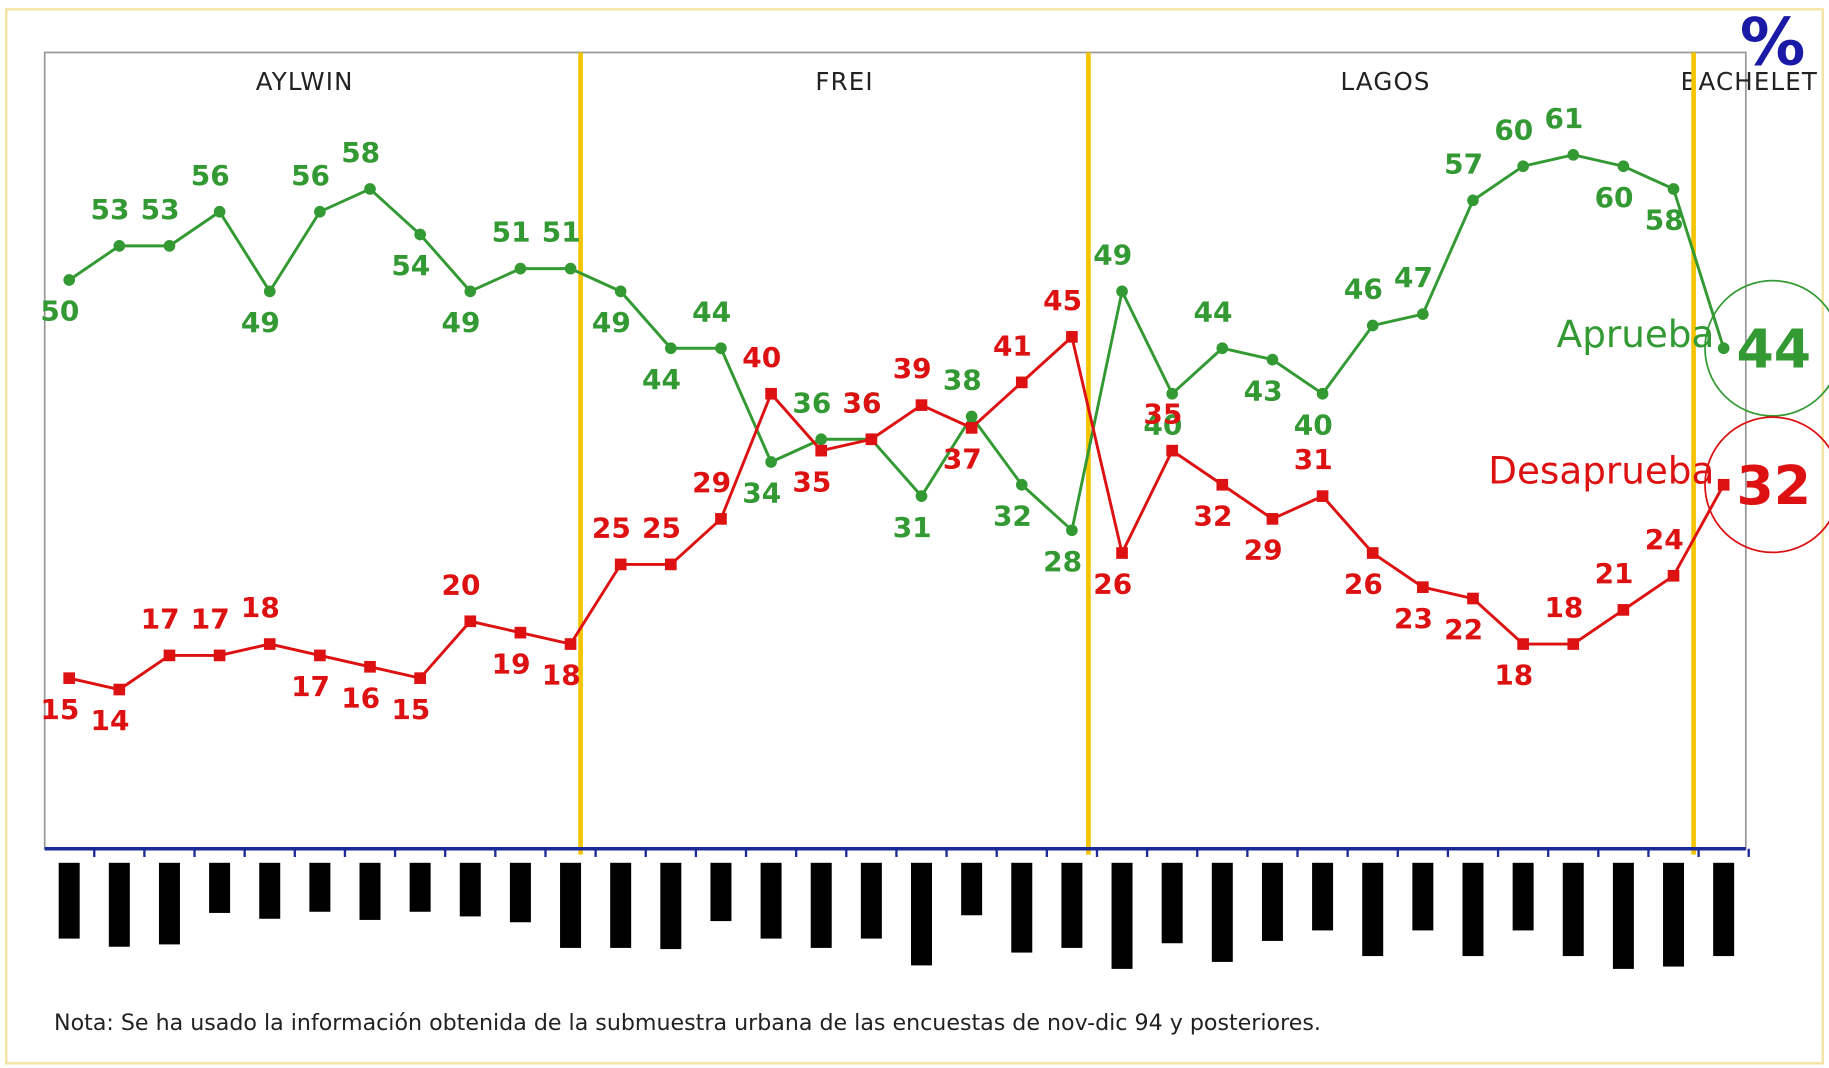  I want to click on data-label: 57, so click(1463, 163).